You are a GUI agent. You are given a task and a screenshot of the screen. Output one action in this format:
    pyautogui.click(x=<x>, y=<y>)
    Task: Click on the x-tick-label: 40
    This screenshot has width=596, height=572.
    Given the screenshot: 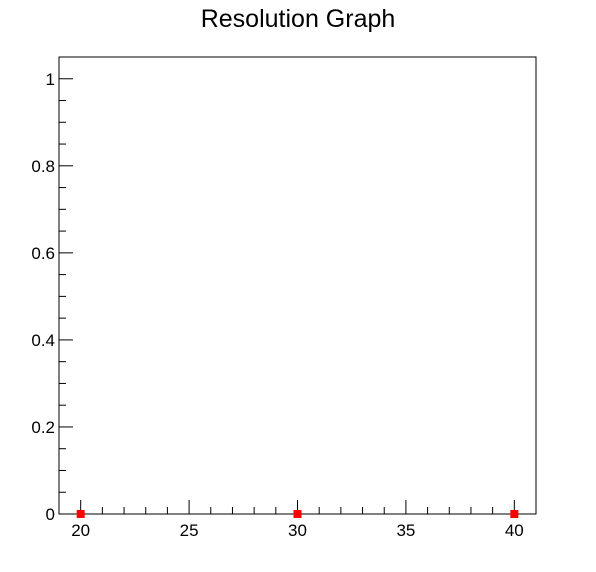 What is the action you would take?
    pyautogui.click(x=514, y=530)
    